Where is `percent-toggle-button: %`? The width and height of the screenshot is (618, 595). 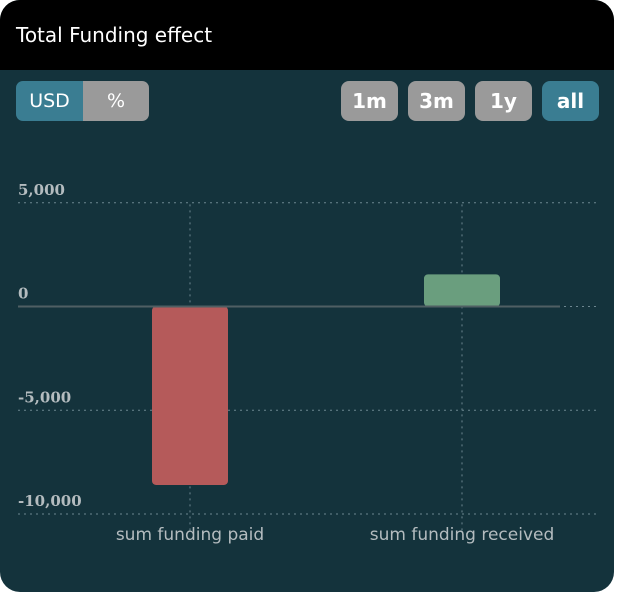 percent-toggle-button: % is located at coordinates (116, 101).